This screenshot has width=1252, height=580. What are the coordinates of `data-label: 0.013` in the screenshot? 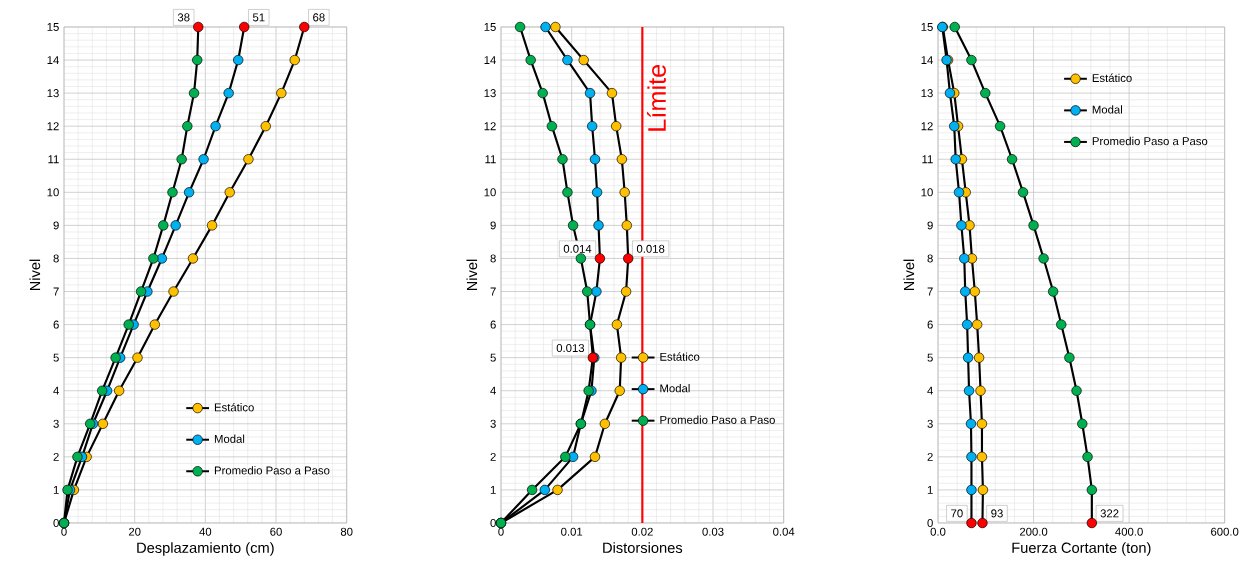 It's located at (570, 348).